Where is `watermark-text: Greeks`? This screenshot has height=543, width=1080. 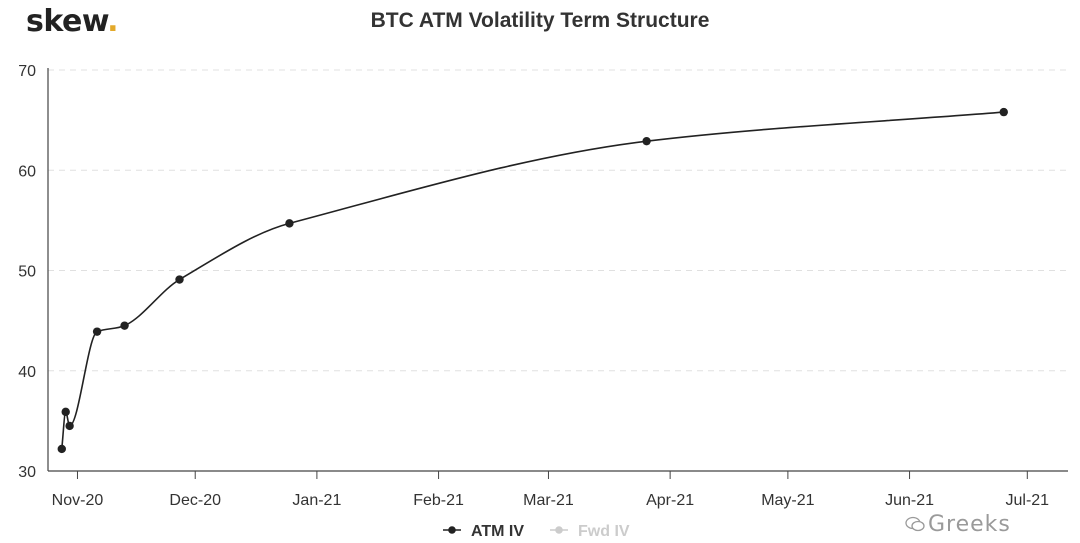
watermark-text: Greeks is located at coordinates (969, 524).